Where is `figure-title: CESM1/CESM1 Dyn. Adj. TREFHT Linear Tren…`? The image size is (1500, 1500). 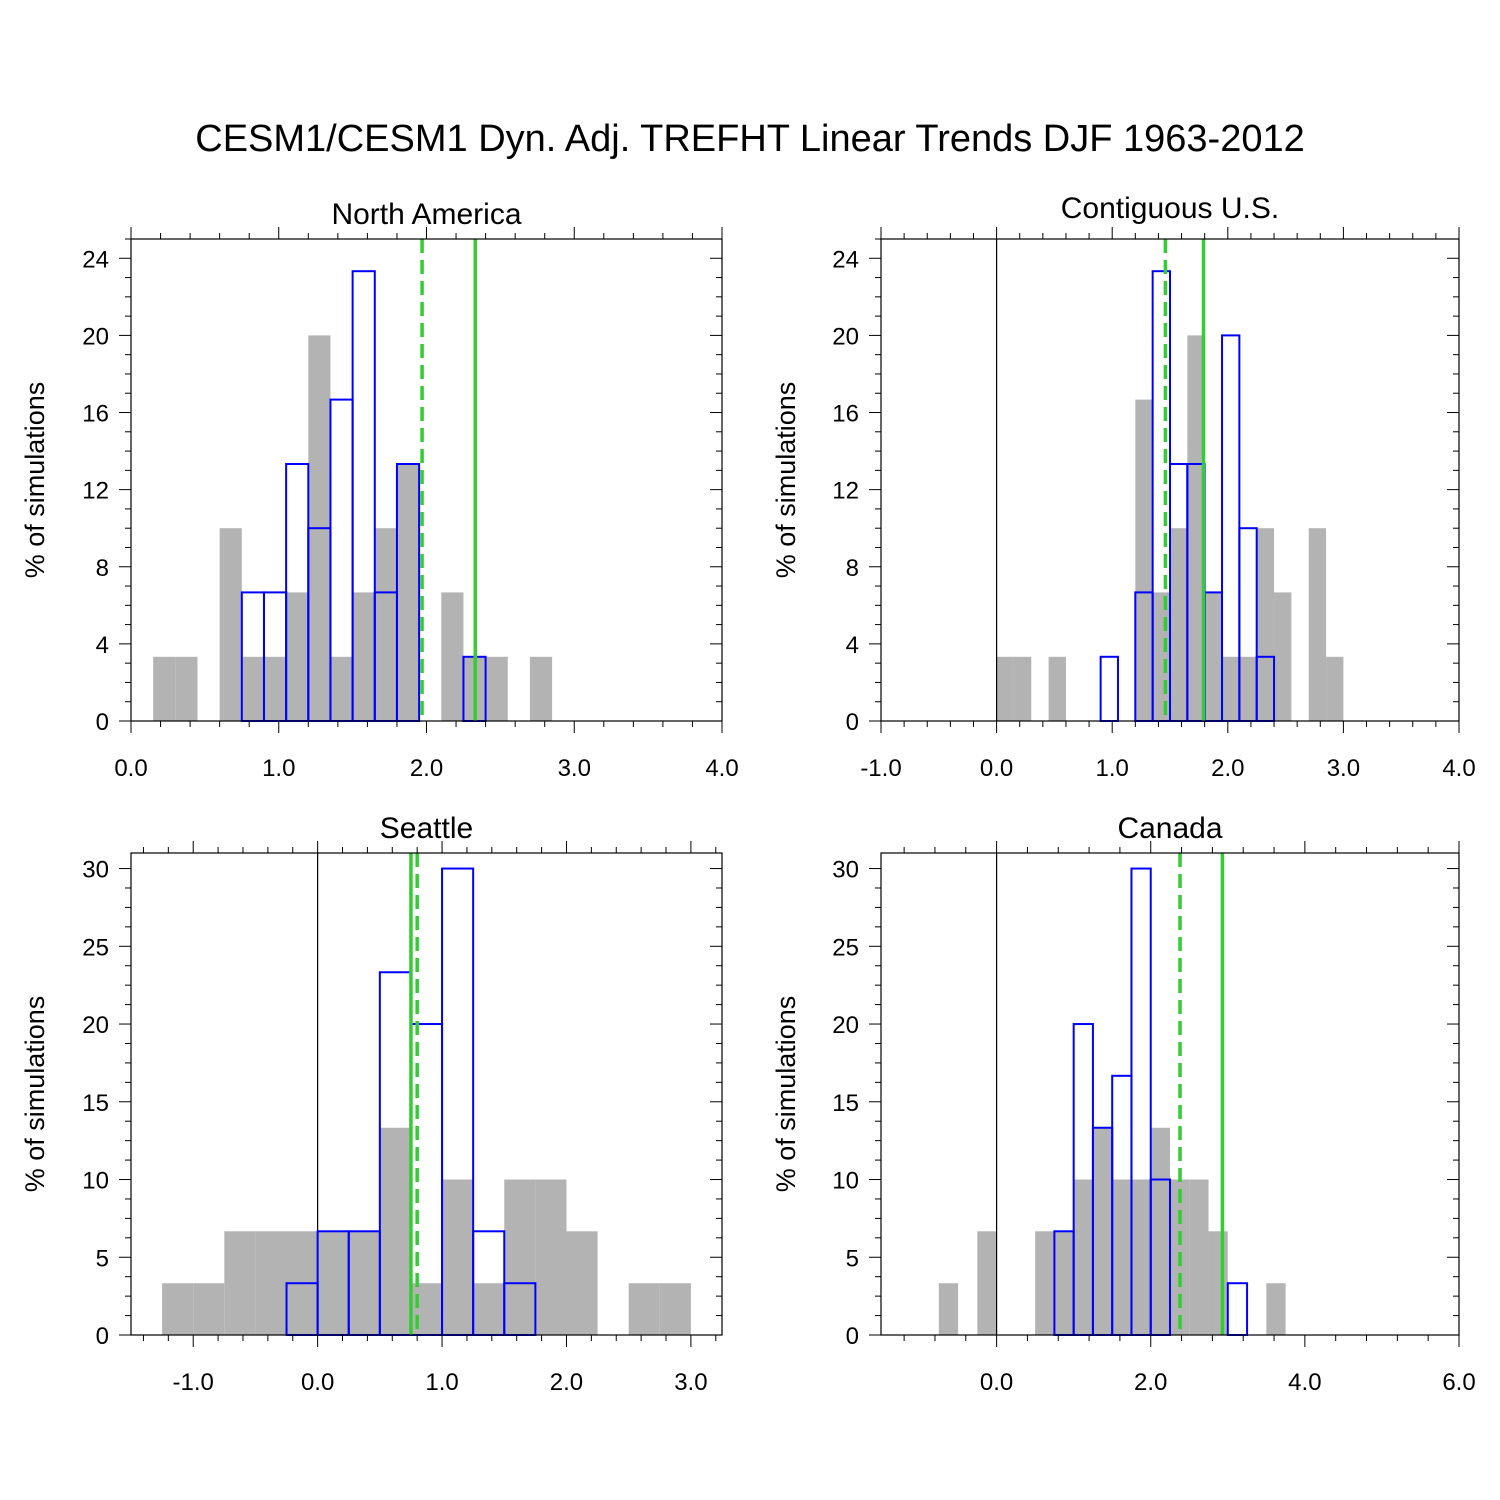
figure-title: CESM1/CESM1 Dyn. Adj. TREFHT Linear Tren… is located at coordinates (750, 139).